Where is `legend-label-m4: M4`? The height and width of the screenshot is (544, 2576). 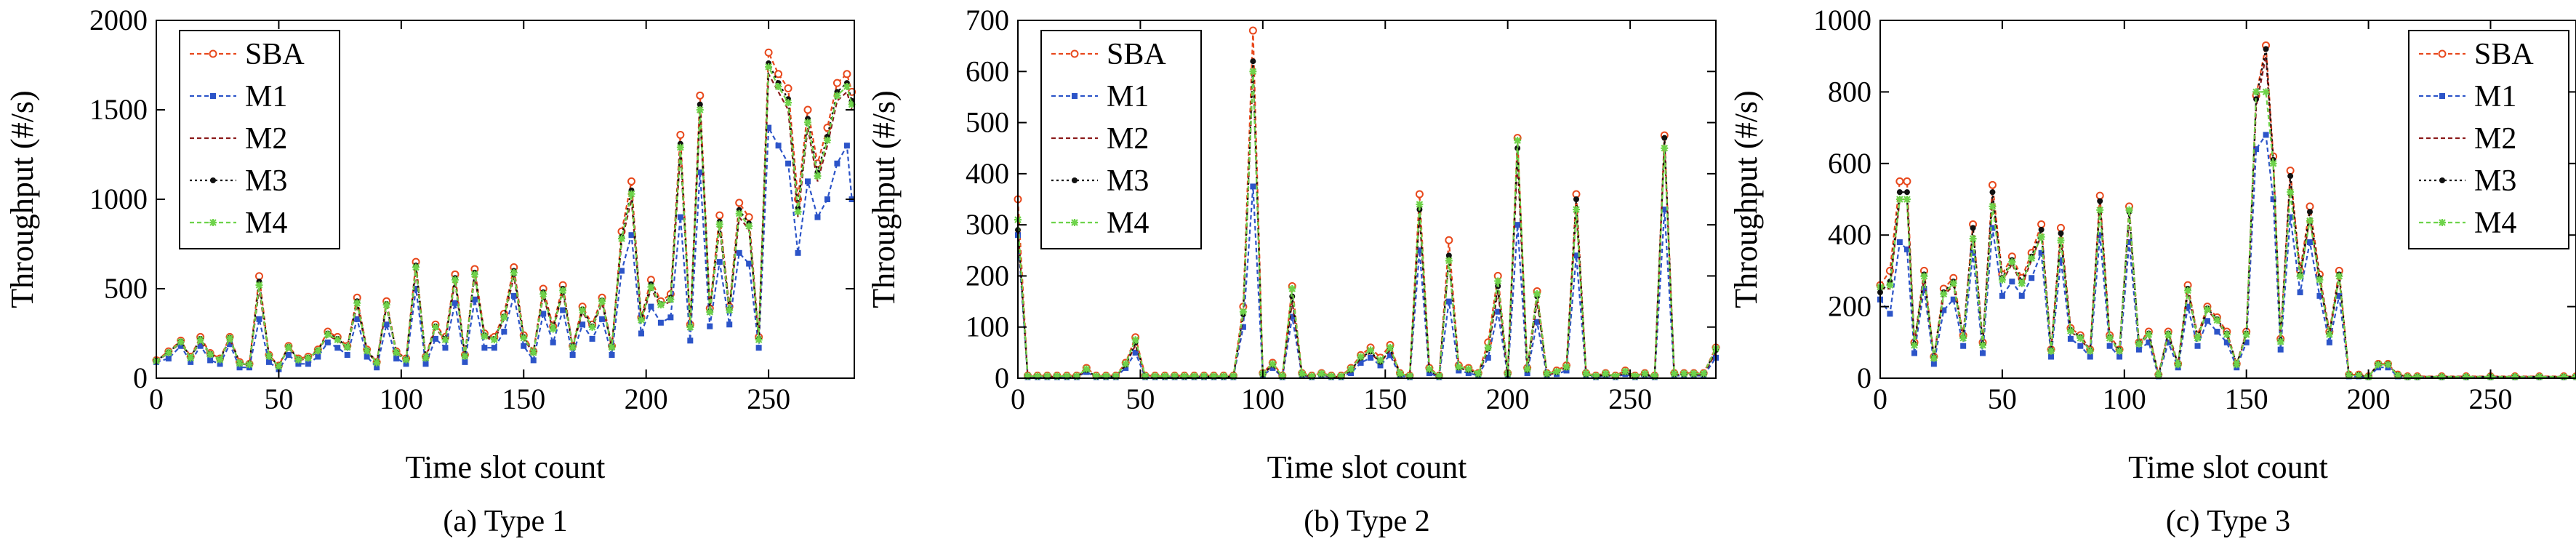
legend-label-m4: M4 is located at coordinates (1128, 223).